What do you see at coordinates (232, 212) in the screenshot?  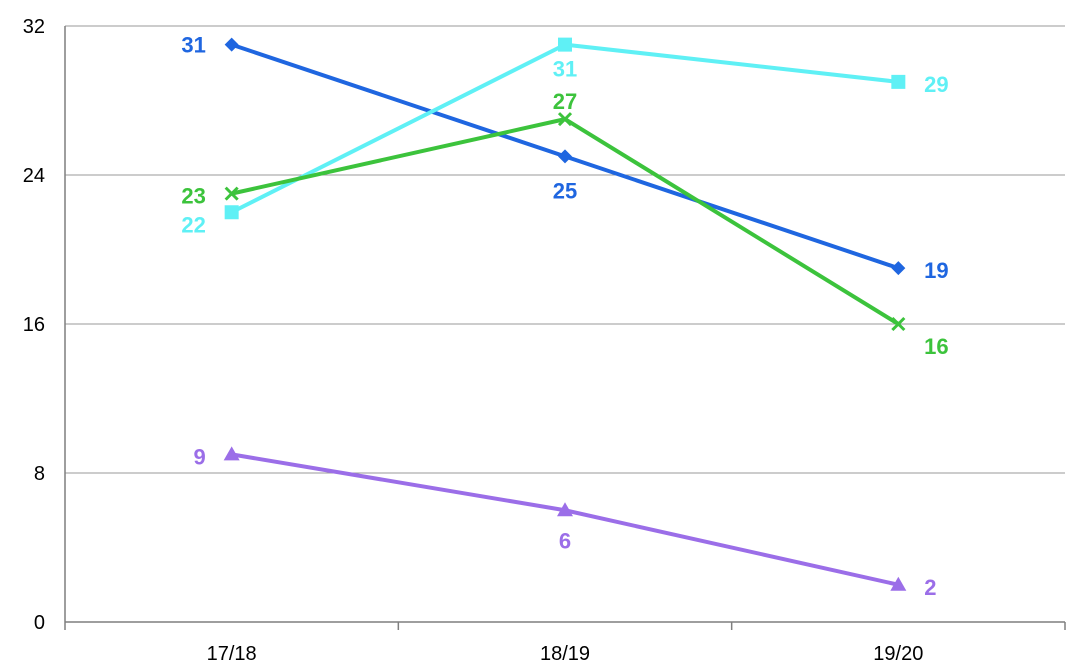 I see `data-point-s2-p1` at bounding box center [232, 212].